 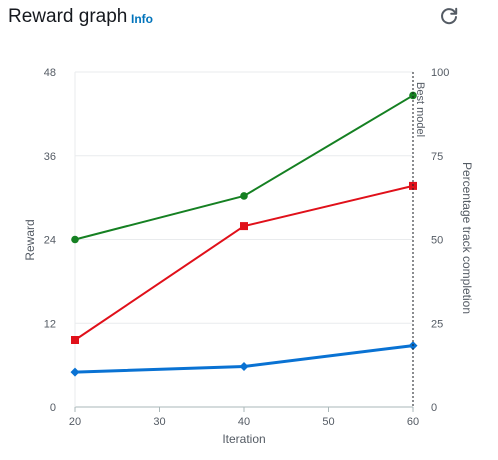 I want to click on y-tick-label: 0, so click(x=53, y=408).